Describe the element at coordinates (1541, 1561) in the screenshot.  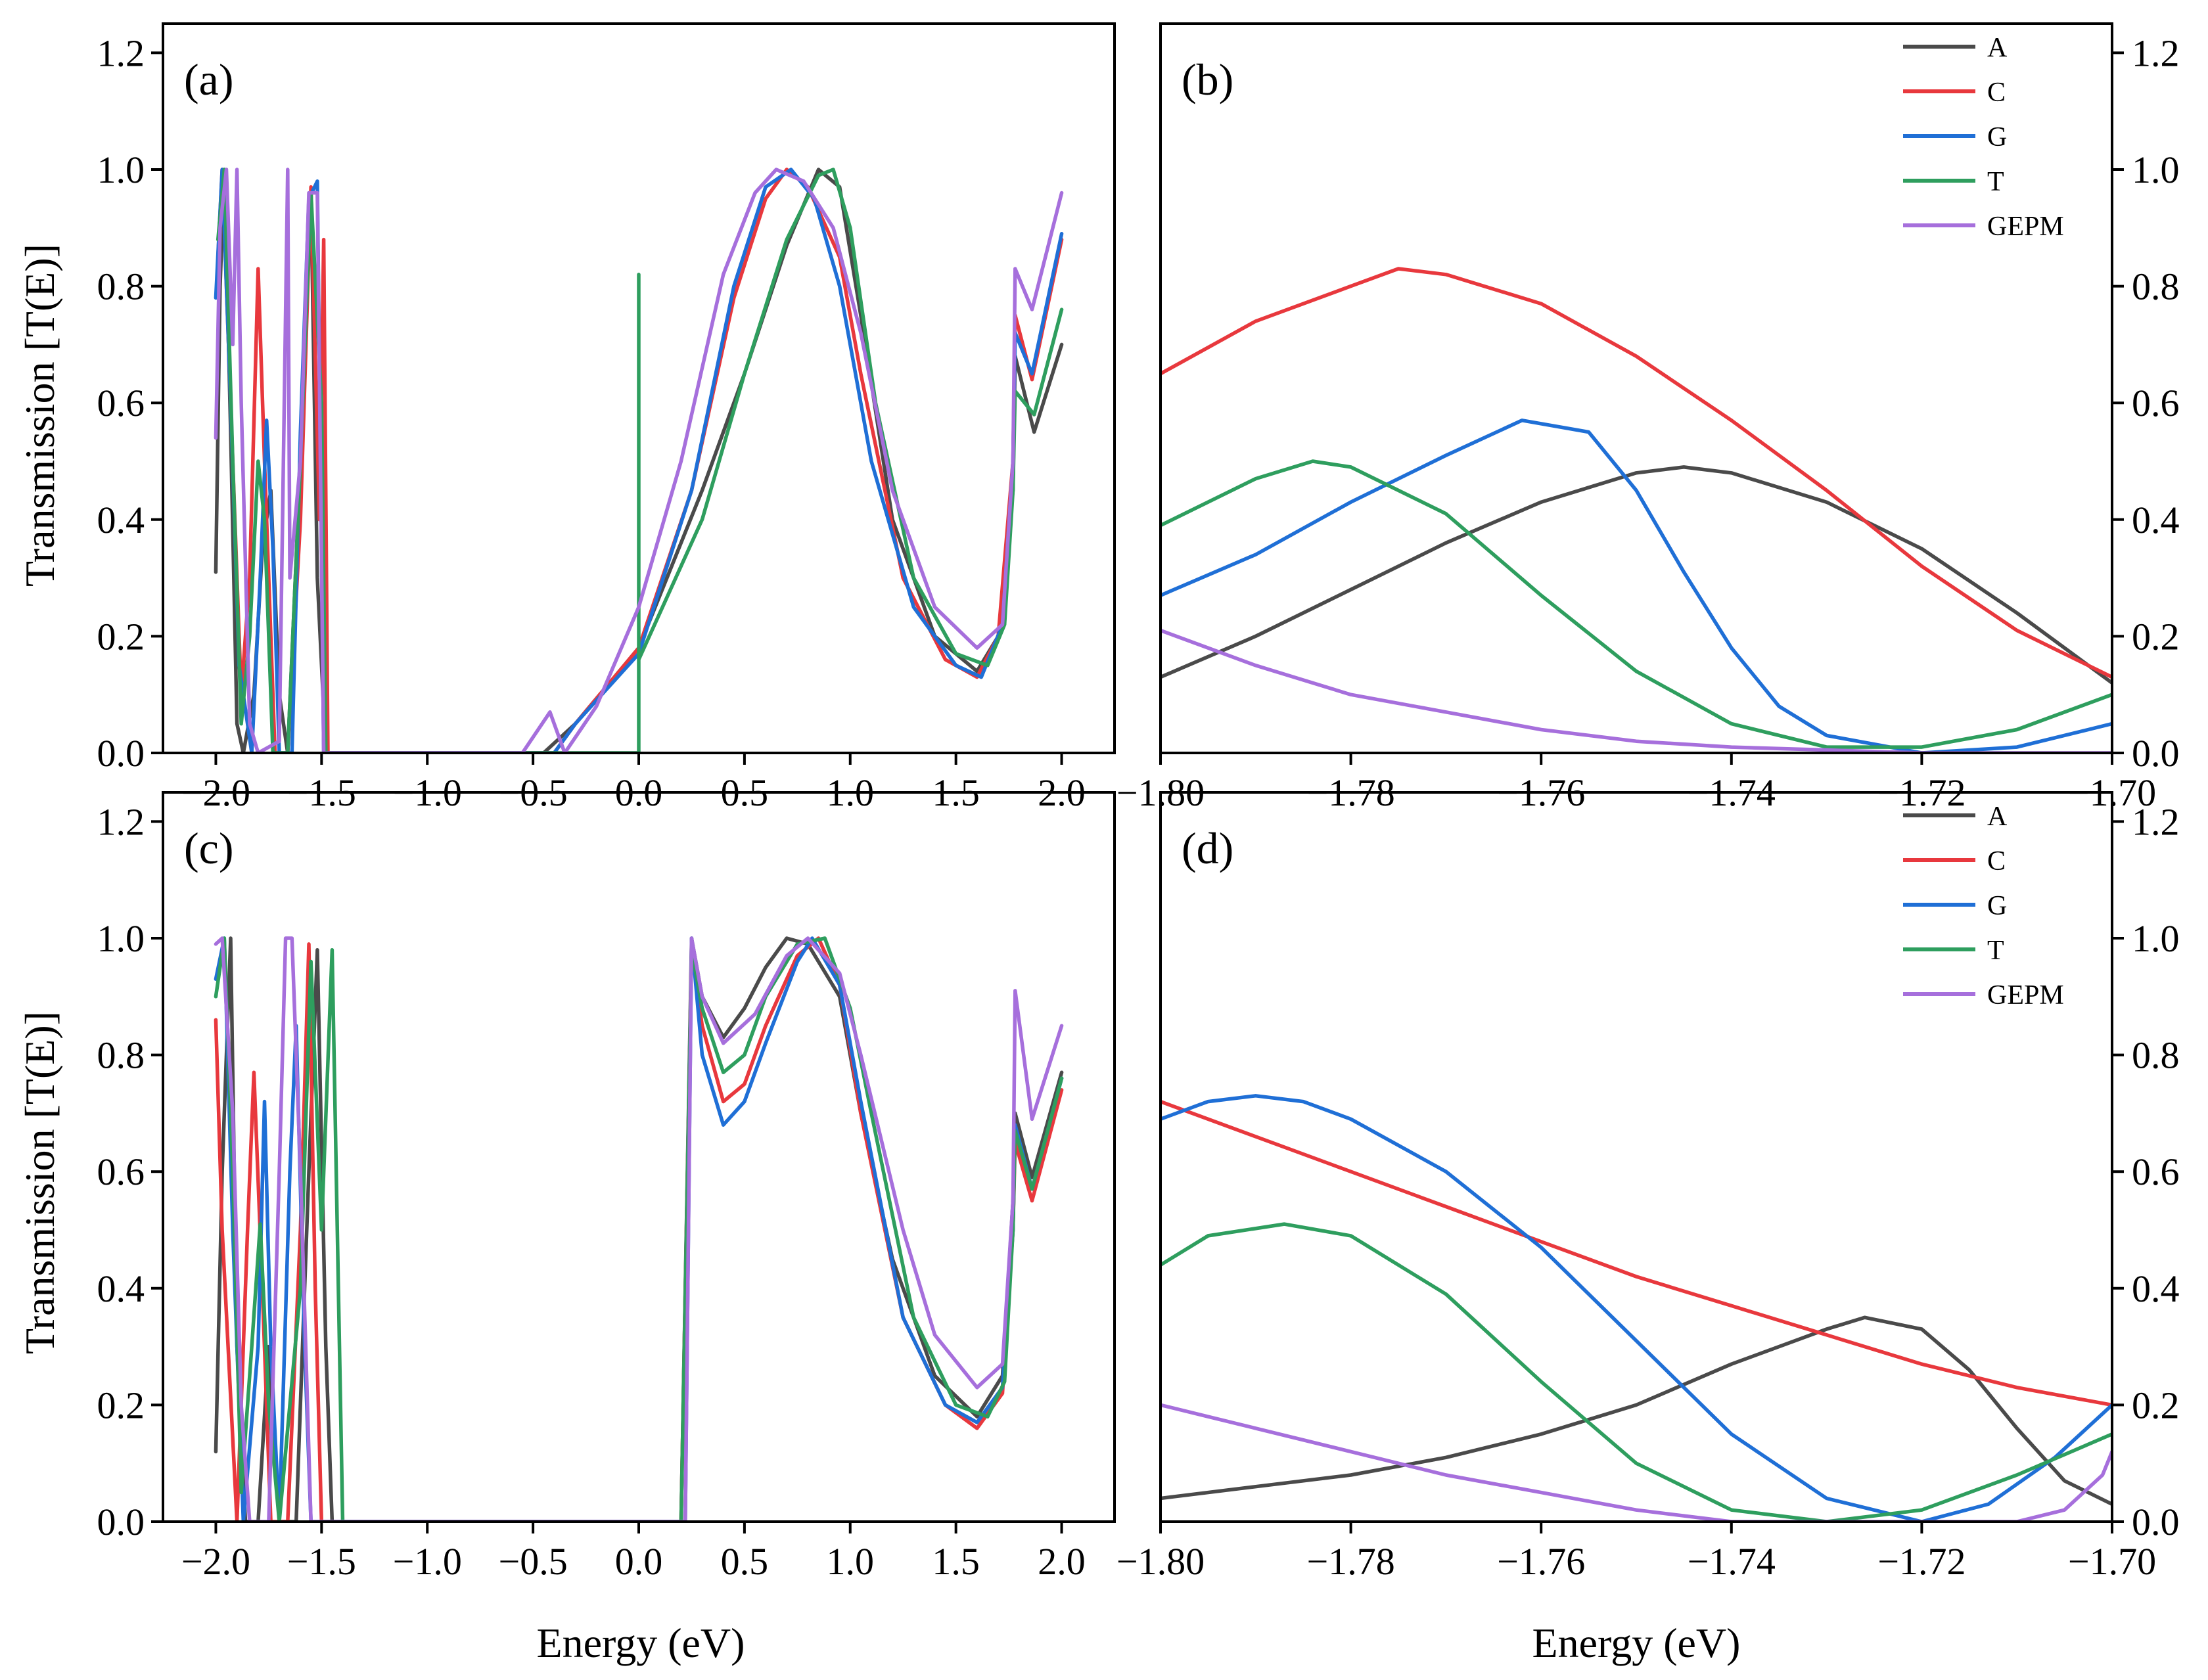
I see `x-tick-label: −1.76` at that location.